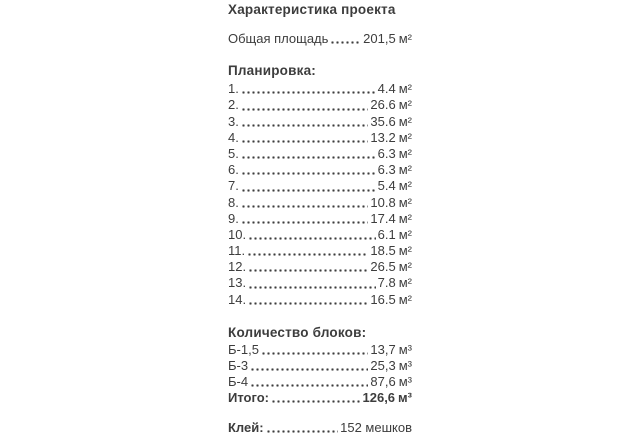  I want to click on planning-row: 7. 5.4 м², so click(320, 186).